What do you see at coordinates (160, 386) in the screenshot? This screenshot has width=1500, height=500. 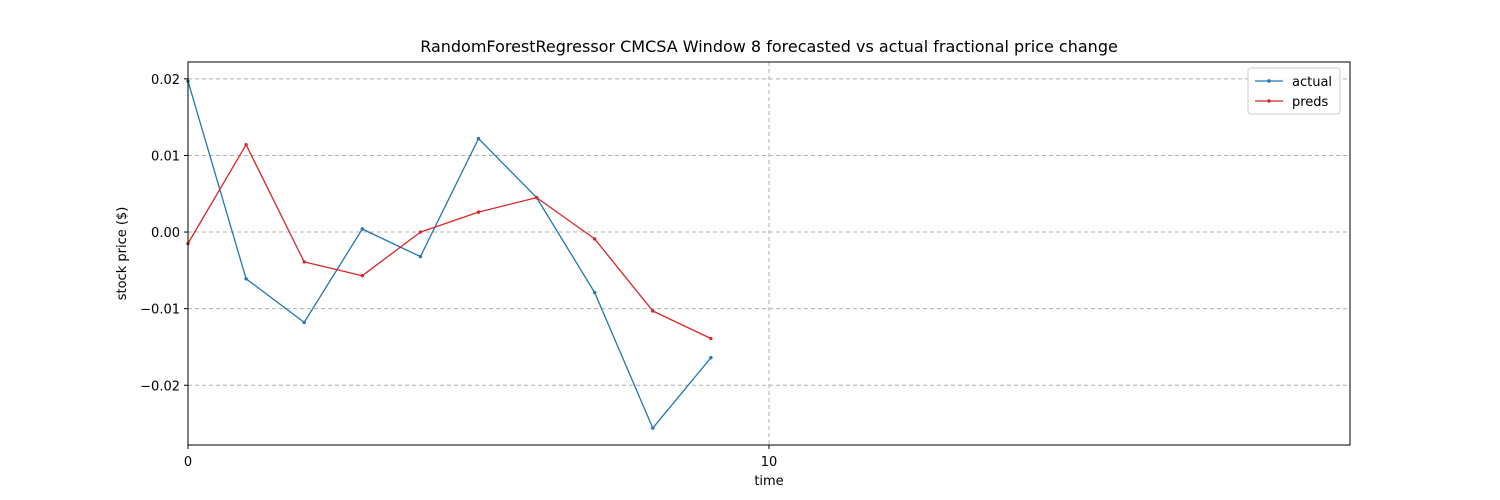 I see `y-tick-label: −0.02` at bounding box center [160, 386].